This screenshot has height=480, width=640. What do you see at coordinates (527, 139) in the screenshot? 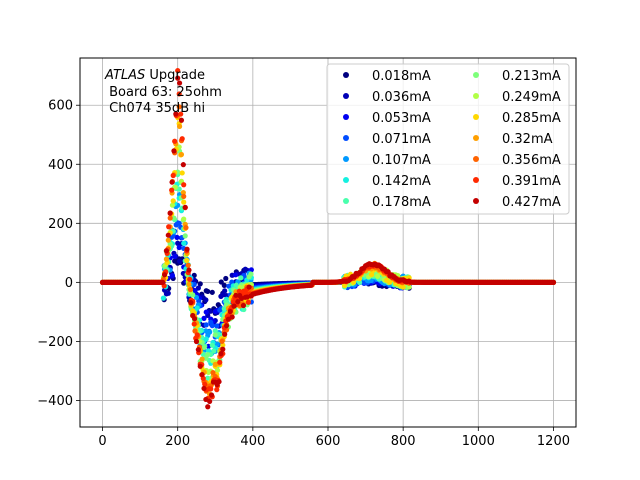
I see `legend-label: 0.32mA` at bounding box center [527, 139].